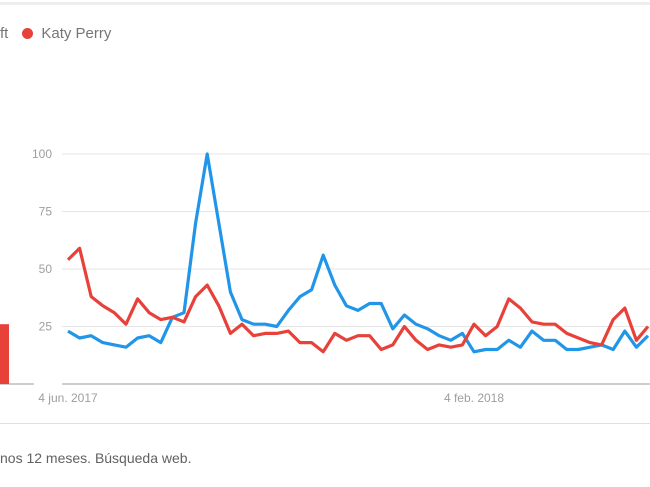  What do you see at coordinates (96, 458) in the screenshot?
I see `chart-footer-note: nos 12 meses. Búsqueda web.` at bounding box center [96, 458].